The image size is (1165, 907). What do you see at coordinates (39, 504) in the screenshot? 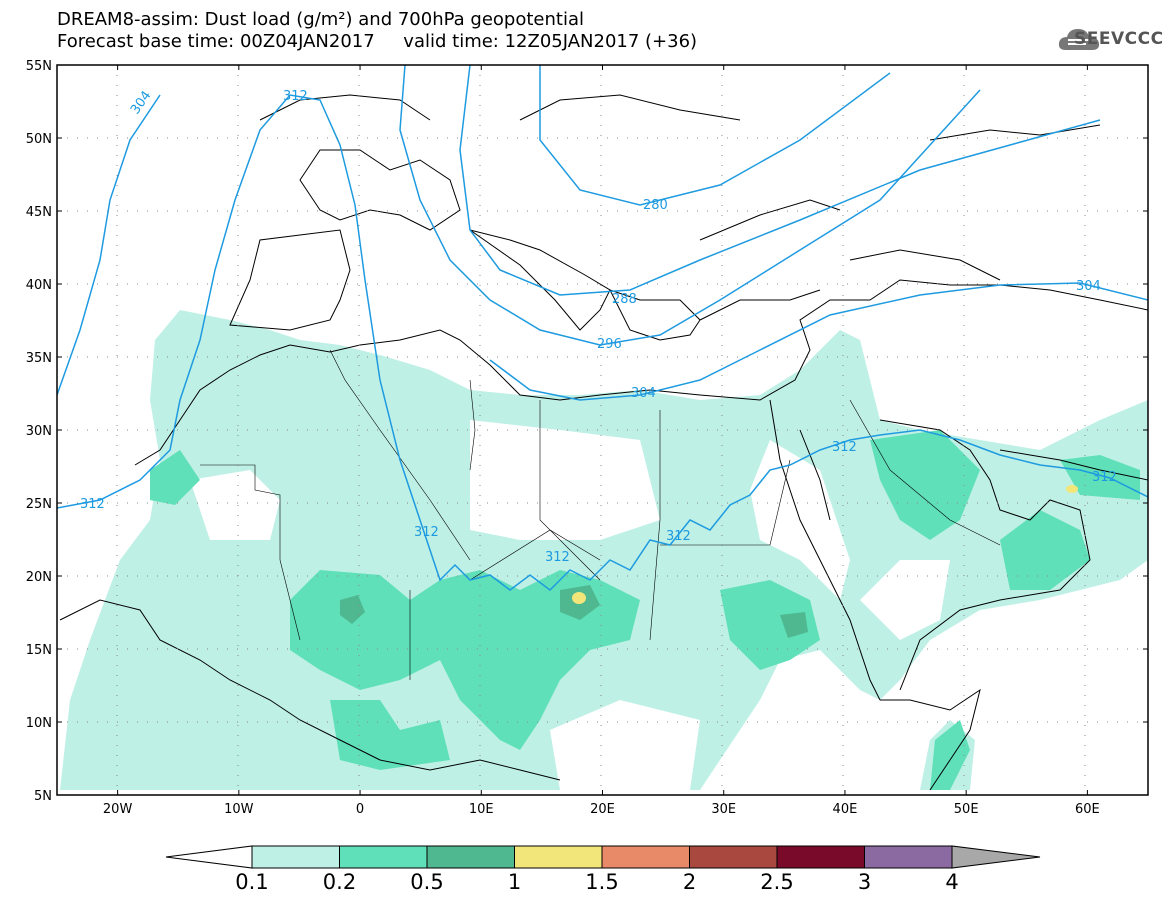
I see `lat-label: 25N` at bounding box center [39, 504].